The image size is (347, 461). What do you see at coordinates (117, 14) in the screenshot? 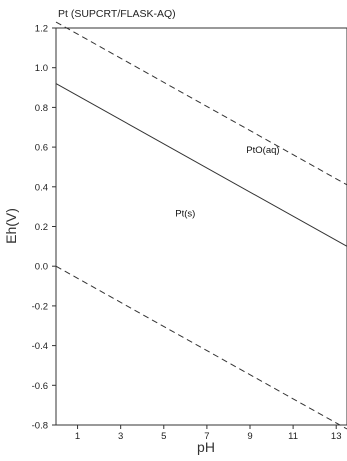
I see `chart-title: Pt (SUPCRT/FLASK-AQ)` at bounding box center [117, 14].